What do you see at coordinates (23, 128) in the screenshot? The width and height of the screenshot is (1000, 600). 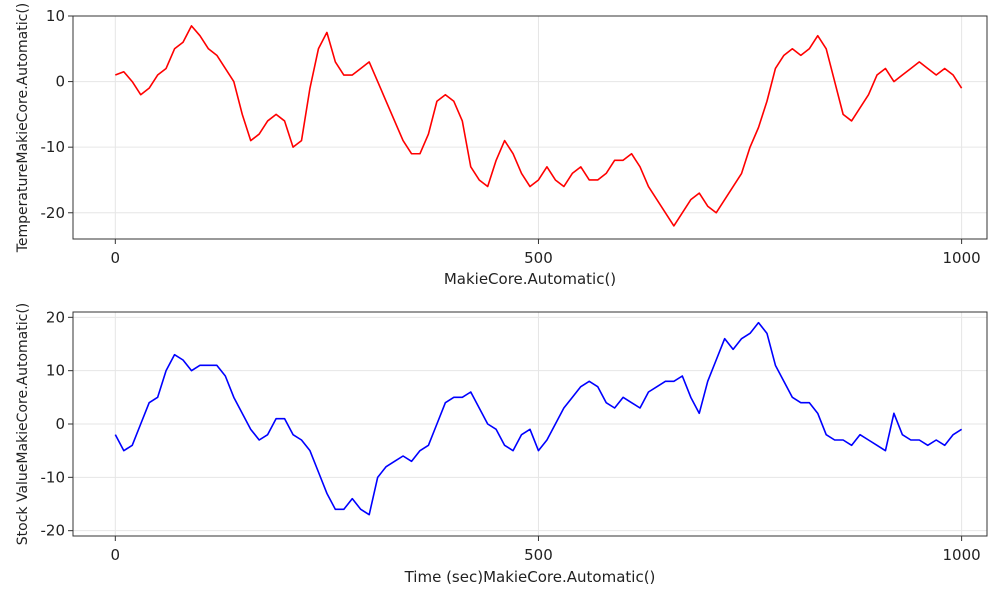 I see `y-axis-label: TemperatureMakieCore.Automatic()` at bounding box center [23, 128].